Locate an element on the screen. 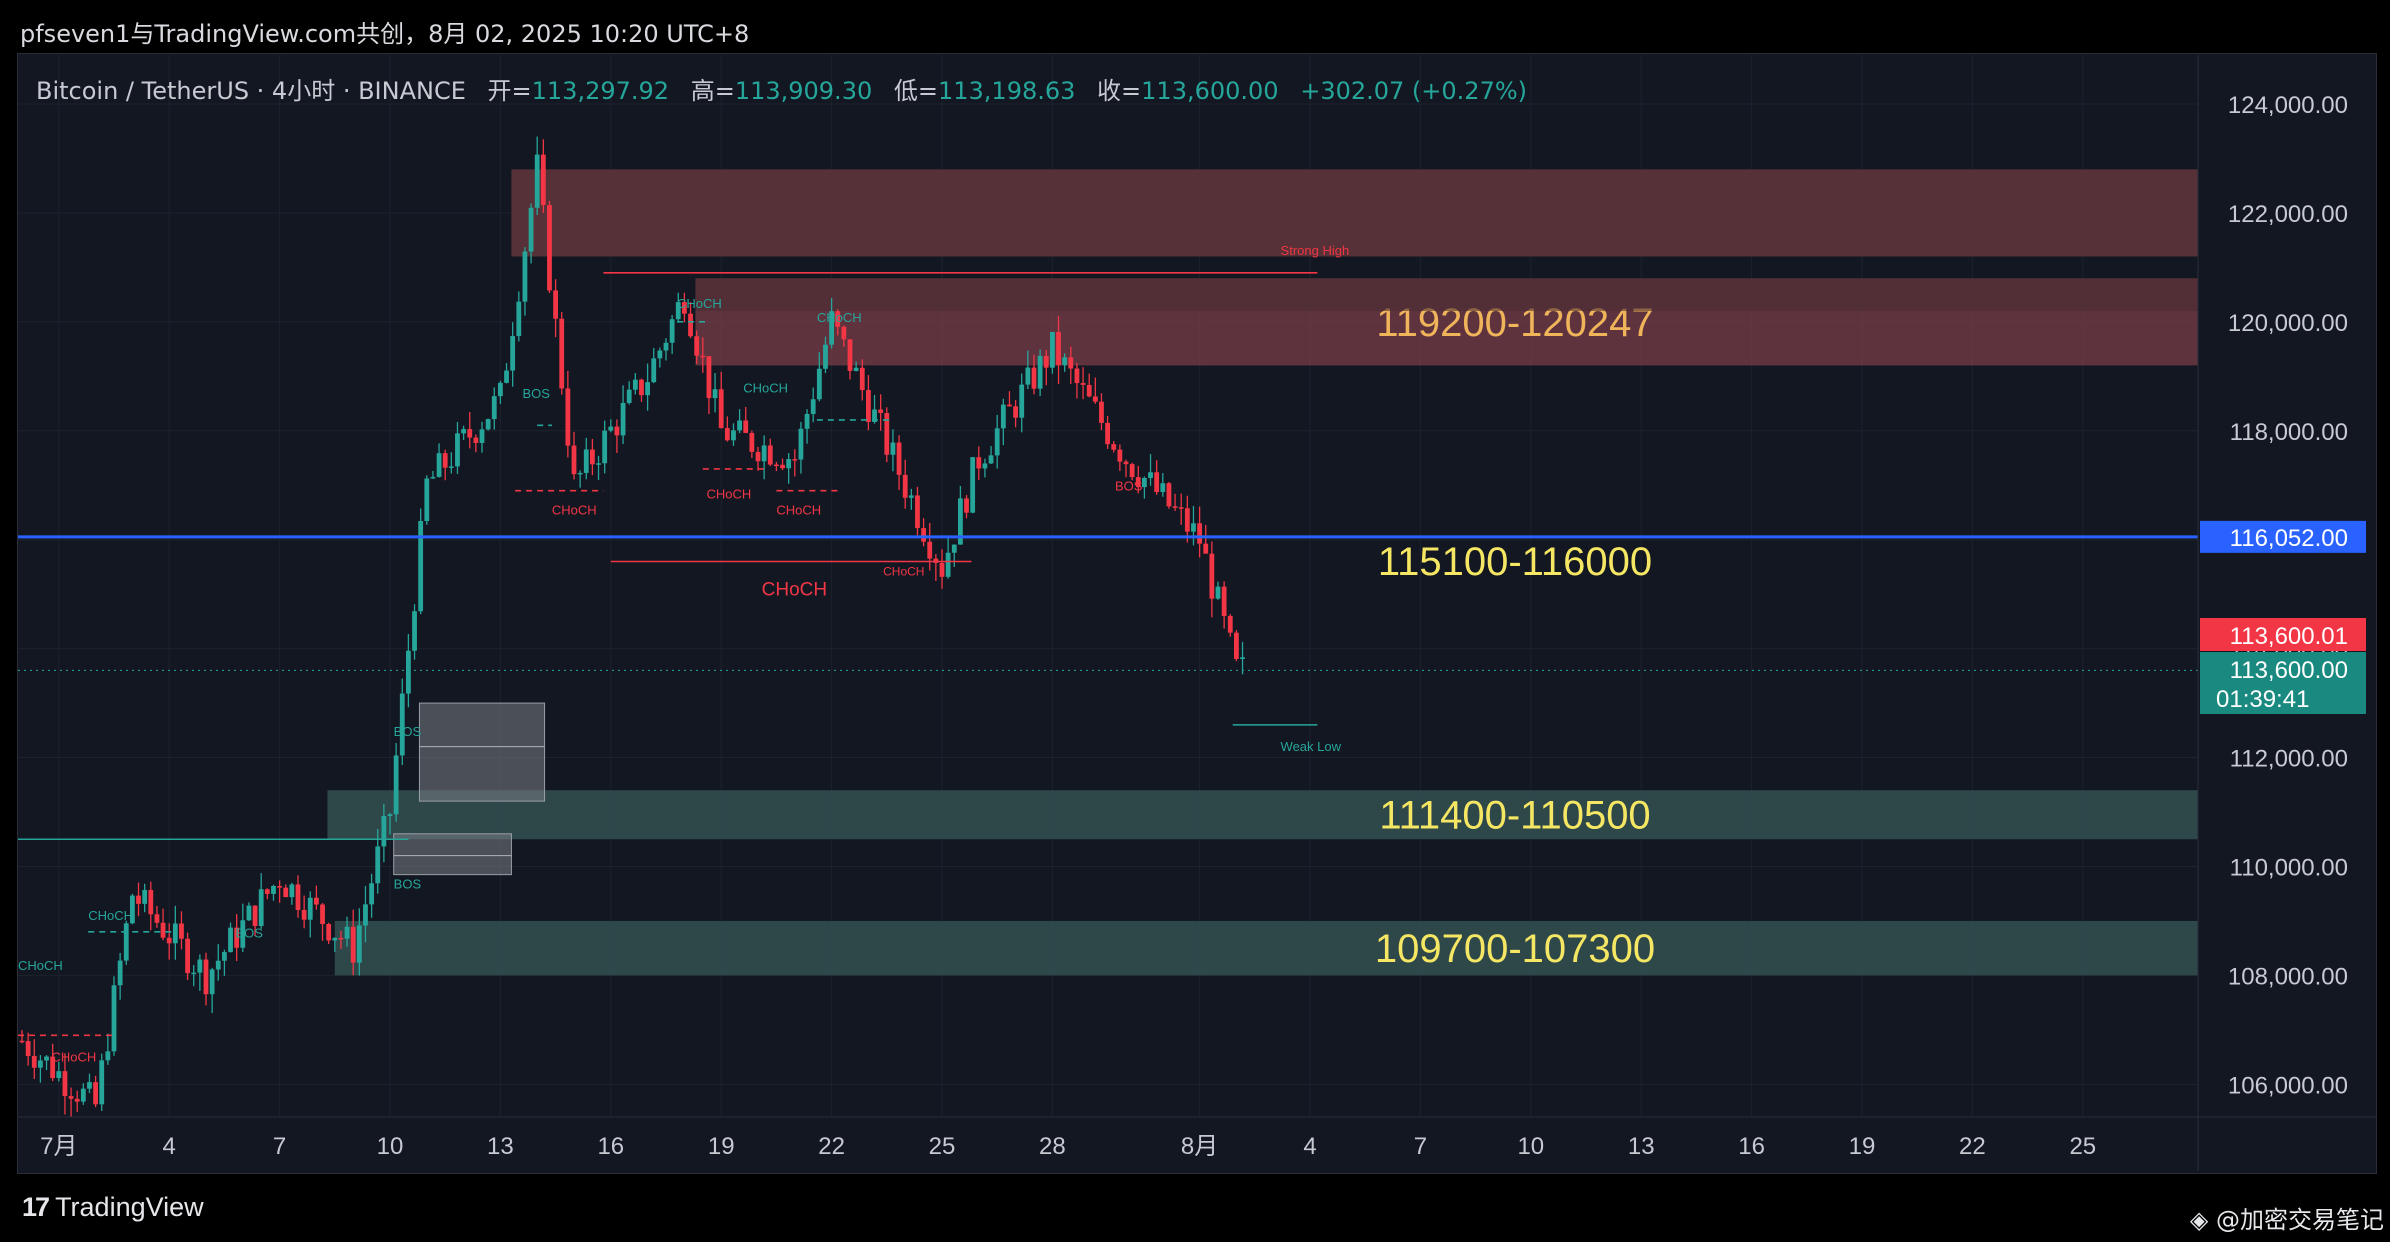  x-tick-label: 19 is located at coordinates (721, 1146).